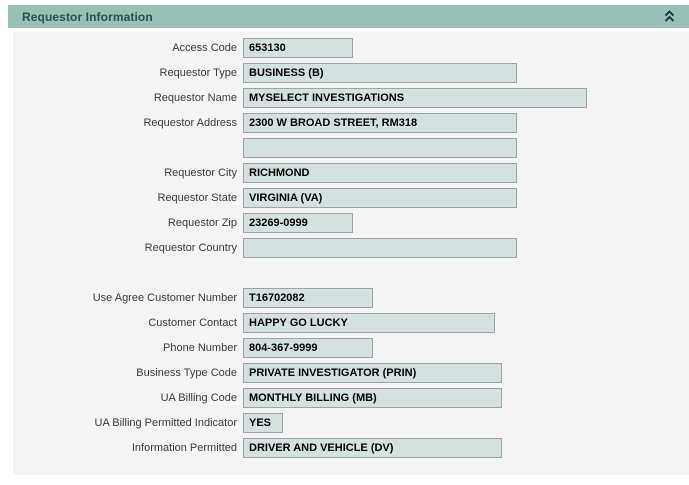 The image size is (689, 485). I want to click on field-row-requestor-country: Requestor Country, so click(351, 248).